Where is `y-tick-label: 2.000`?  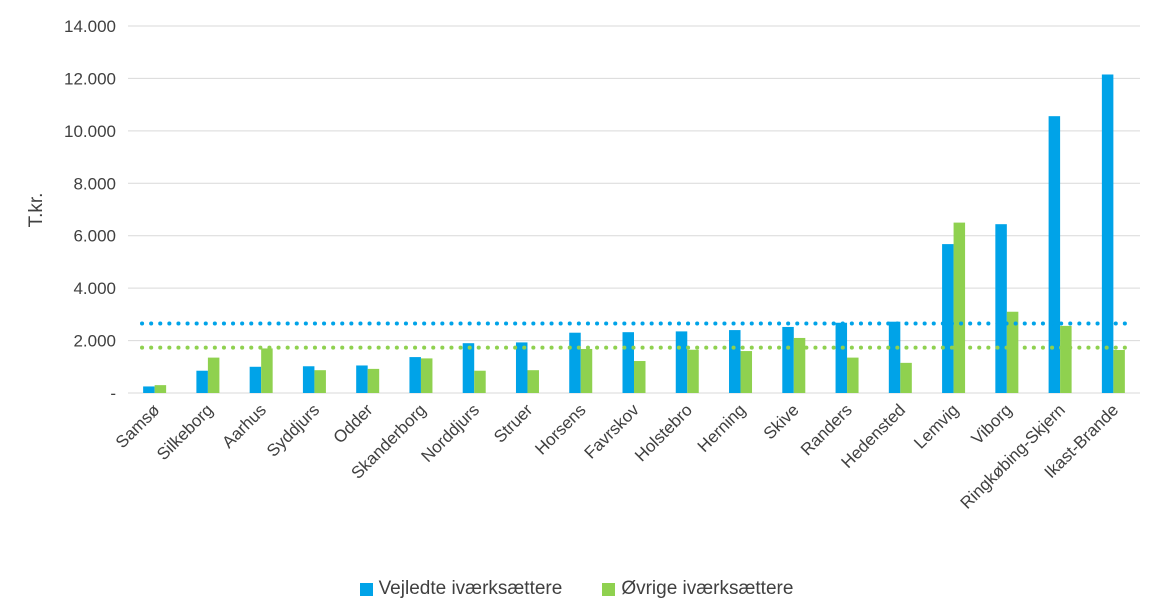 y-tick-label: 2.000 is located at coordinates (94, 341).